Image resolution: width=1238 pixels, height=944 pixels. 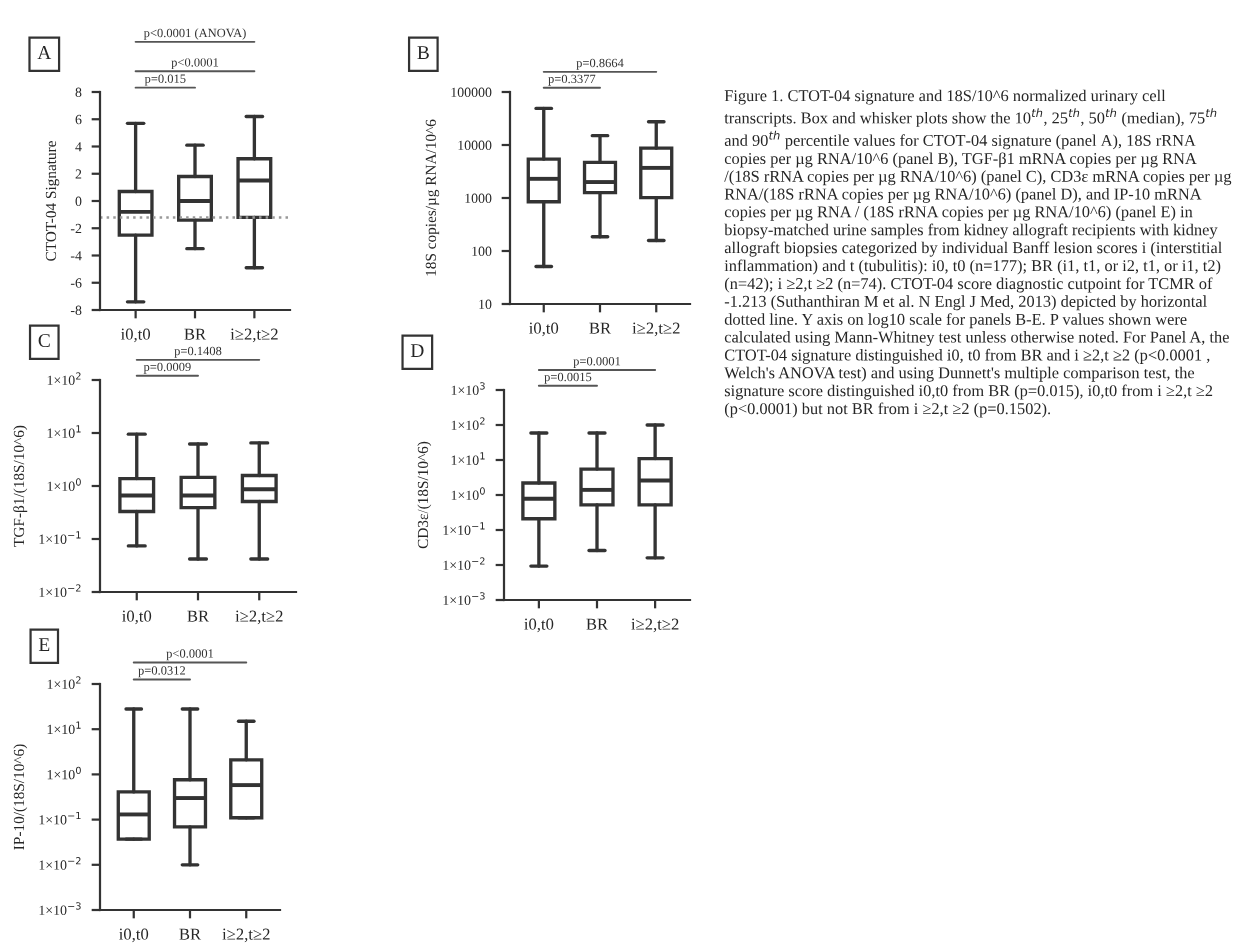 I want to click on chart-title: E, so click(x=44, y=644).